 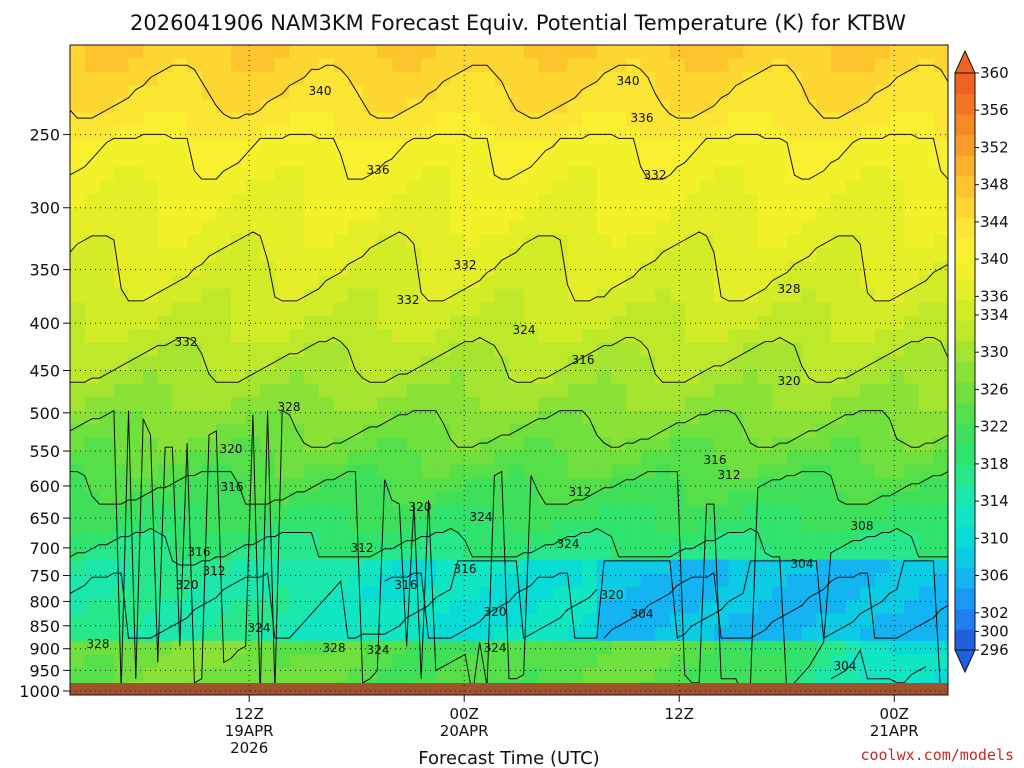 I want to click on y-tick-label: 700, so click(x=44, y=548).